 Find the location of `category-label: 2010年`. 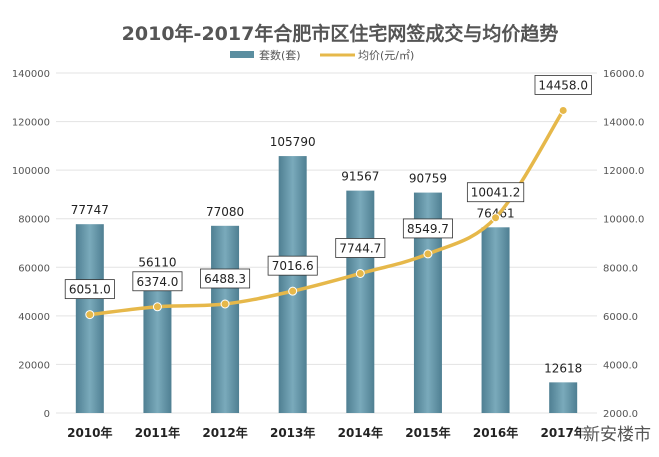

category-label: 2010年 is located at coordinates (89, 432).